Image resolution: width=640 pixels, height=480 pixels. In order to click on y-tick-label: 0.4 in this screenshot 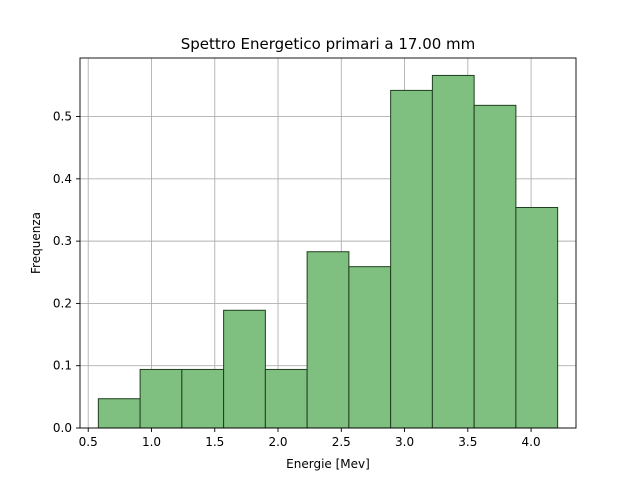, I will do `click(62, 179)`.